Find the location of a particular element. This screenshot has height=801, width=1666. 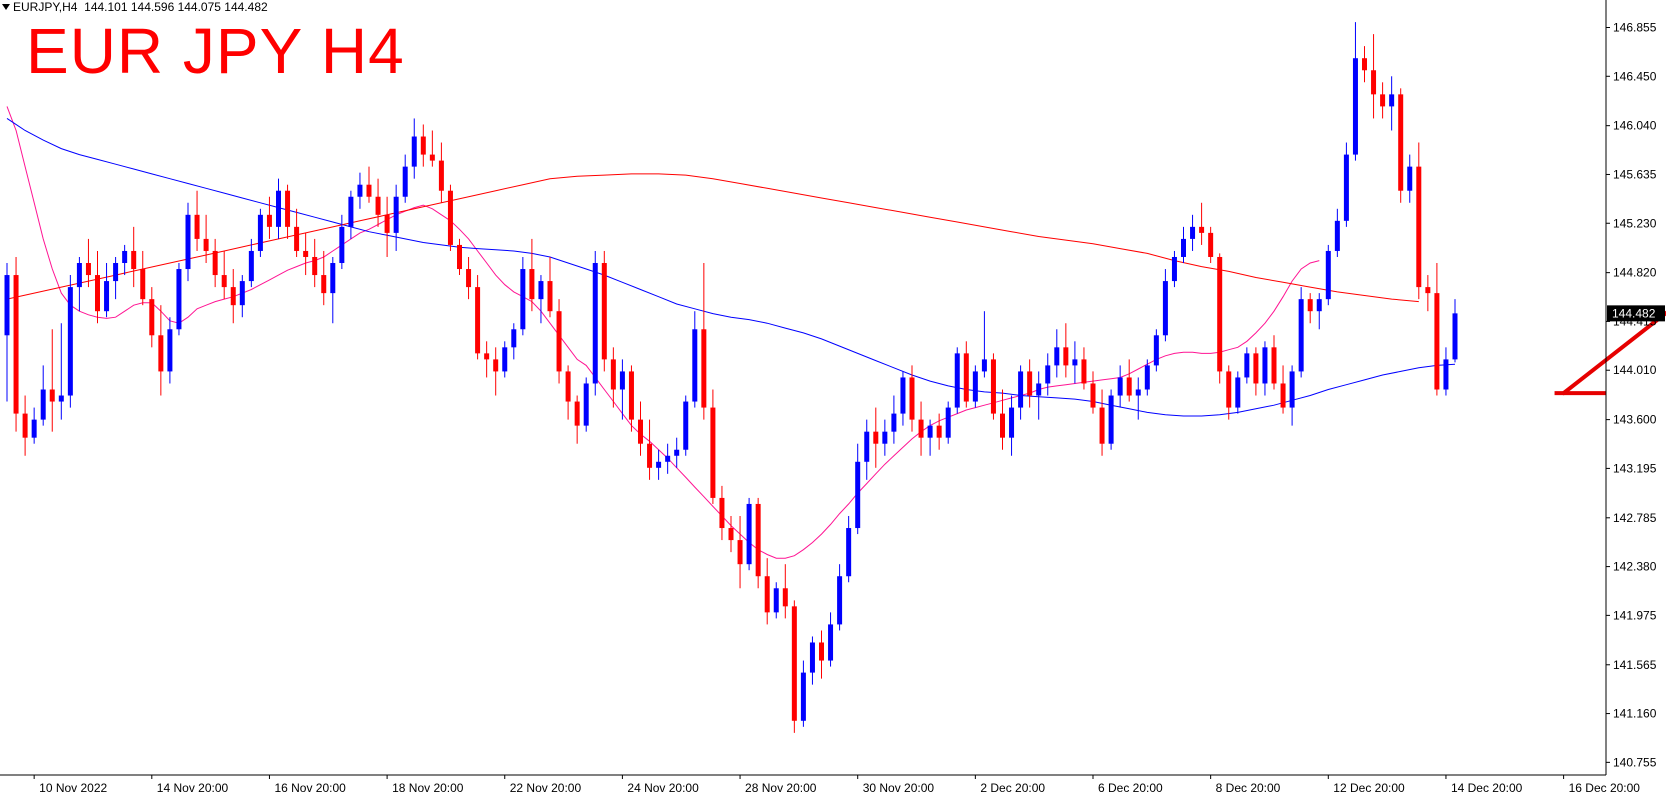

y-tick-label: 146.040 is located at coordinates (1635, 126).